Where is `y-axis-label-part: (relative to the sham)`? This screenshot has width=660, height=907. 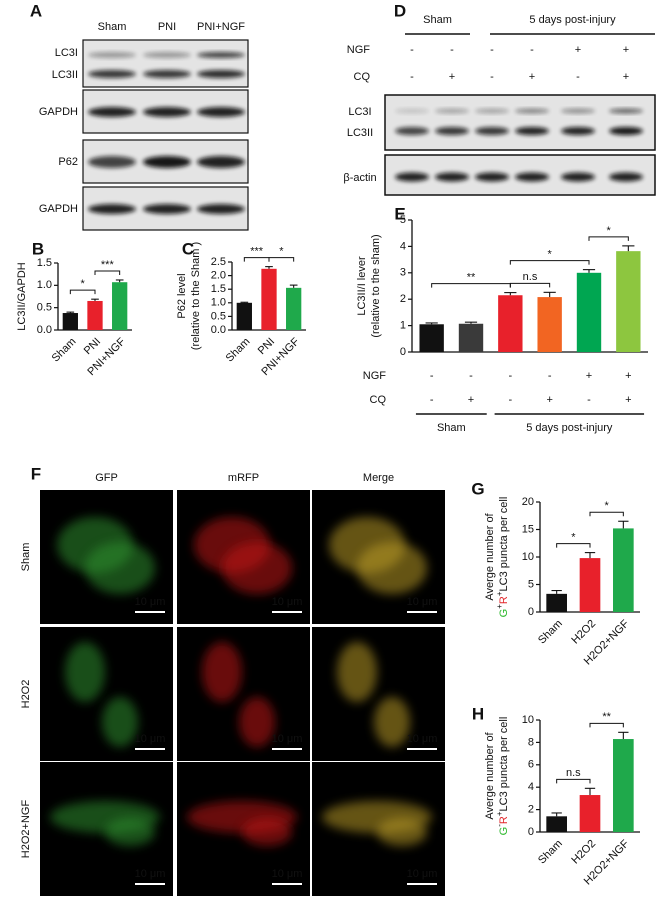
y-axis-label-part: (relative to the sham) is located at coordinates (376, 285).